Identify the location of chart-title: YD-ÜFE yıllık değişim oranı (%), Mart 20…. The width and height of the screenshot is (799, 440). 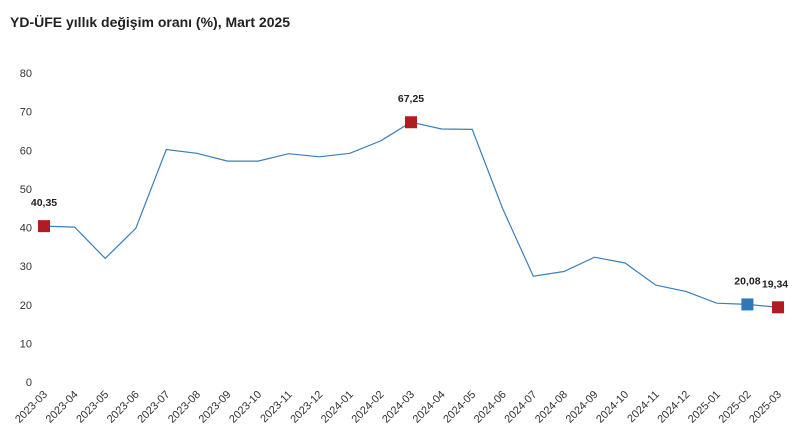
(150, 22).